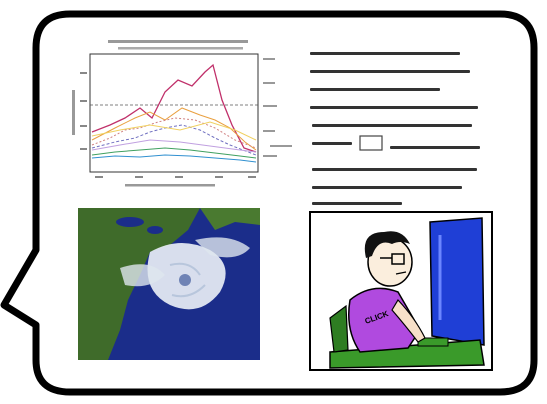  I want to click on chart-plot-area, so click(174, 113).